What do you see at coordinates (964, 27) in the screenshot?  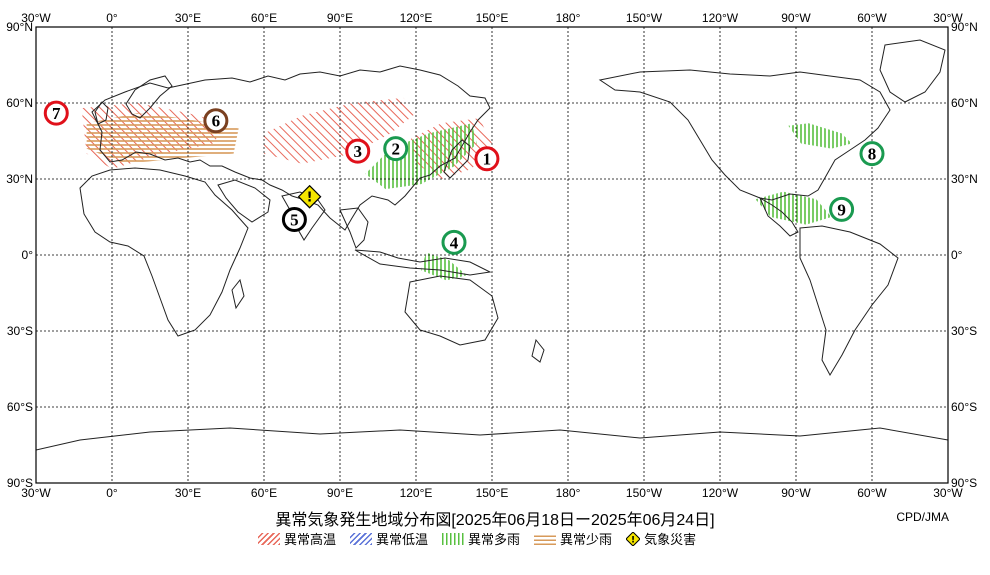 I see `lat-tick-label-right: 90°N` at bounding box center [964, 27].